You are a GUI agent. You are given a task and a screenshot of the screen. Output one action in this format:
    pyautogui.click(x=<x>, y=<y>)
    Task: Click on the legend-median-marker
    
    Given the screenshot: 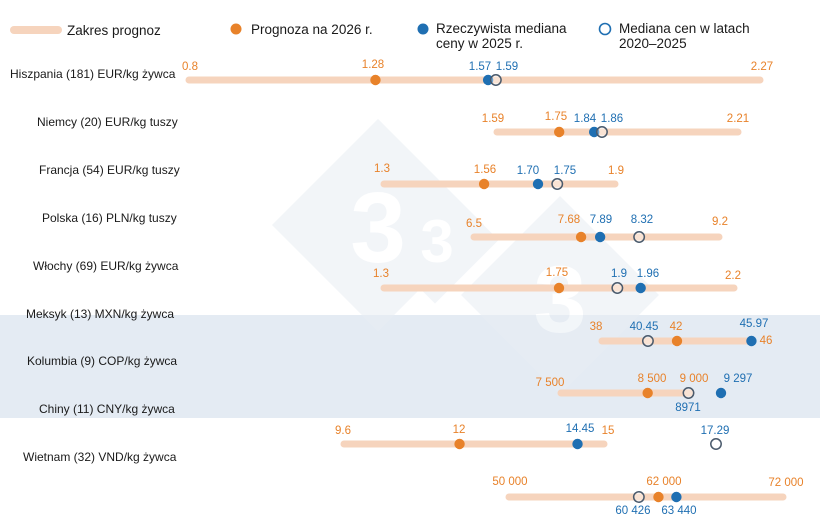 What is the action you would take?
    pyautogui.click(x=605, y=29)
    